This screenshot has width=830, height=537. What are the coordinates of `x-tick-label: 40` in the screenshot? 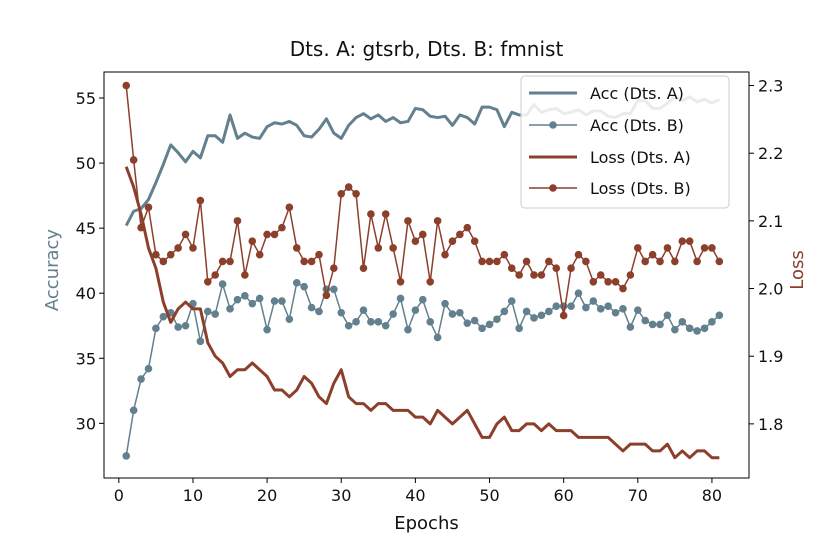 It's located at (415, 495).